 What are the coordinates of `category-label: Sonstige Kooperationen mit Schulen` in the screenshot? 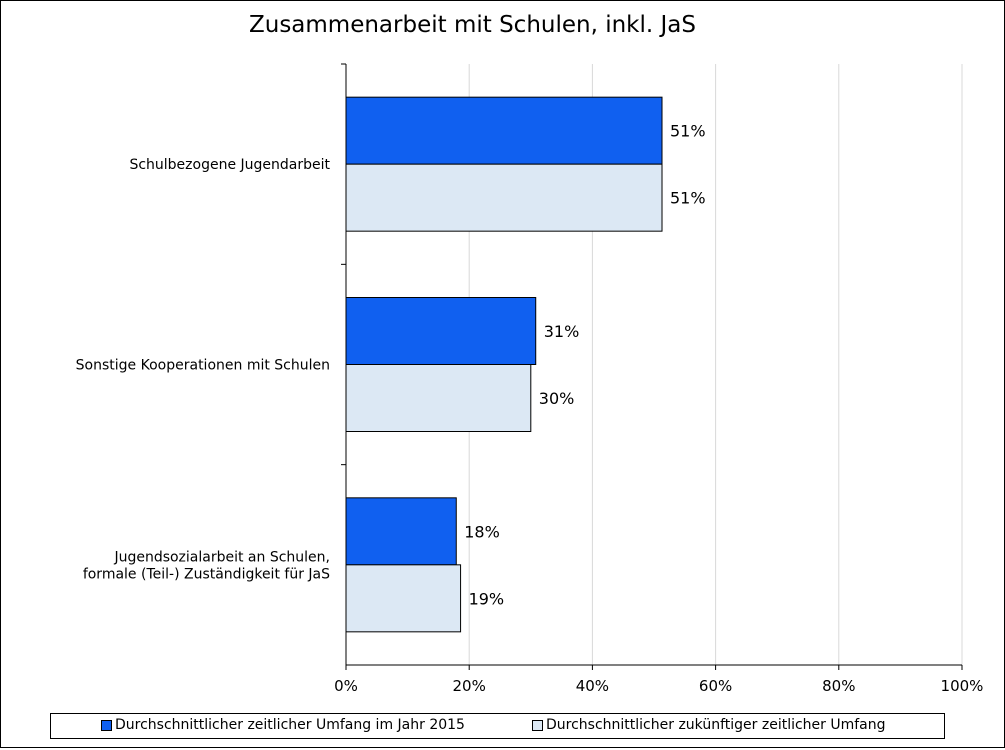 It's located at (203, 366).